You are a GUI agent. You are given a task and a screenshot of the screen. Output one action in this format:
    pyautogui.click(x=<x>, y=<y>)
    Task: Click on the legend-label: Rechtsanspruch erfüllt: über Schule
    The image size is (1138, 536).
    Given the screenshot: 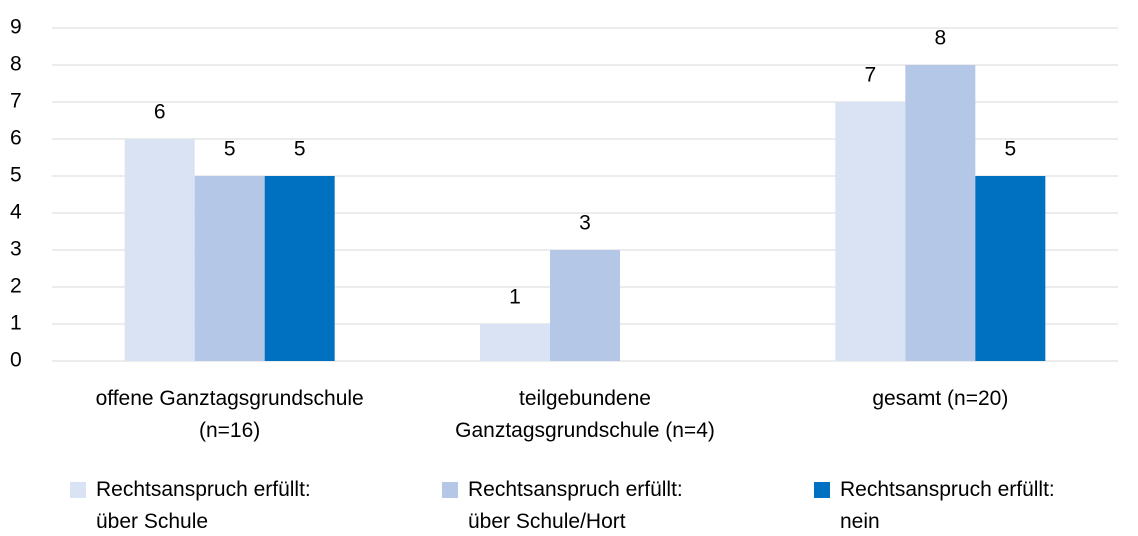 What is the action you would take?
    pyautogui.click(x=203, y=505)
    